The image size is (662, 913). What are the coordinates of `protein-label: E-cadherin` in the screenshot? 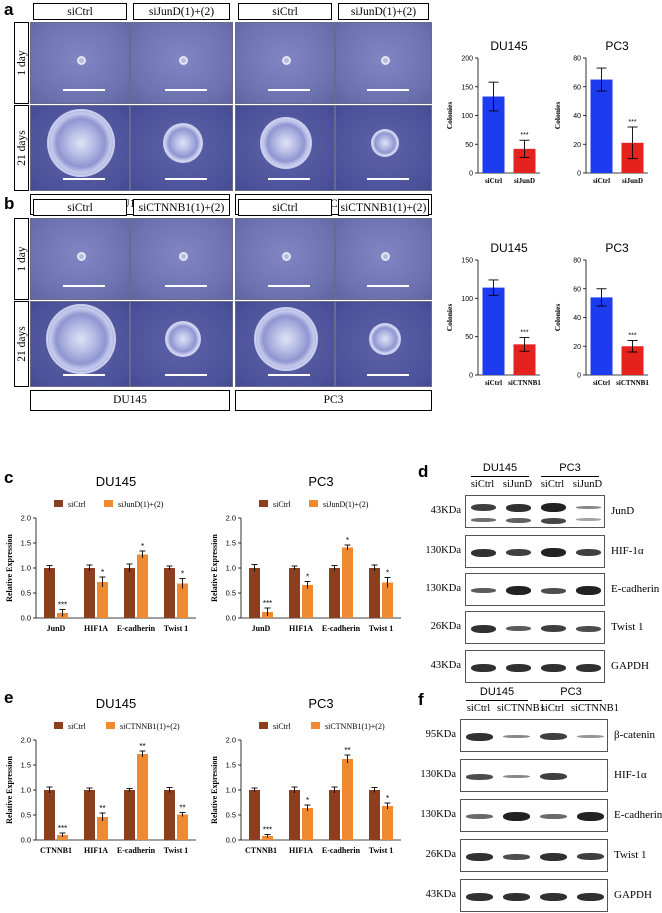 It's located at (635, 588).